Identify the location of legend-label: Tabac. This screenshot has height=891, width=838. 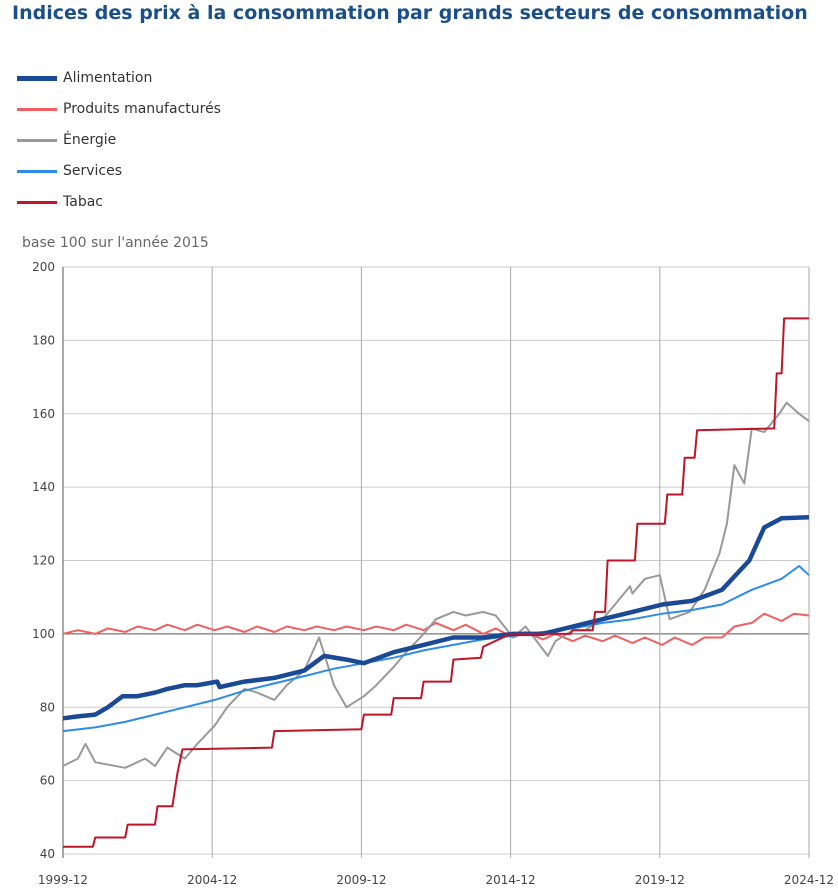
(83, 202).